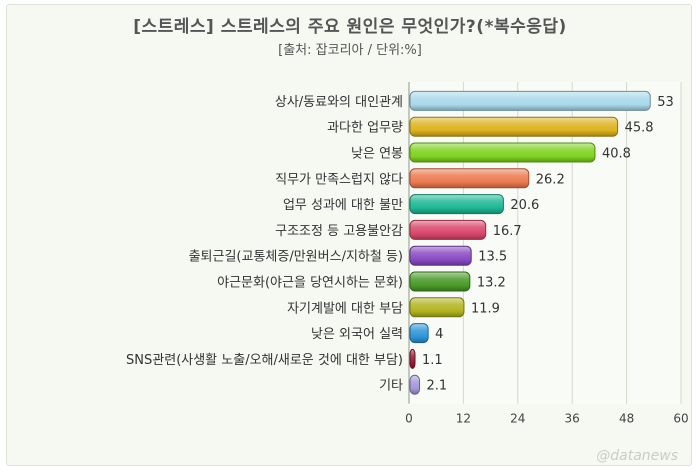 This screenshot has width=700, height=472. What do you see at coordinates (409, 419) in the screenshot?
I see `x-tick-label: 0` at bounding box center [409, 419].